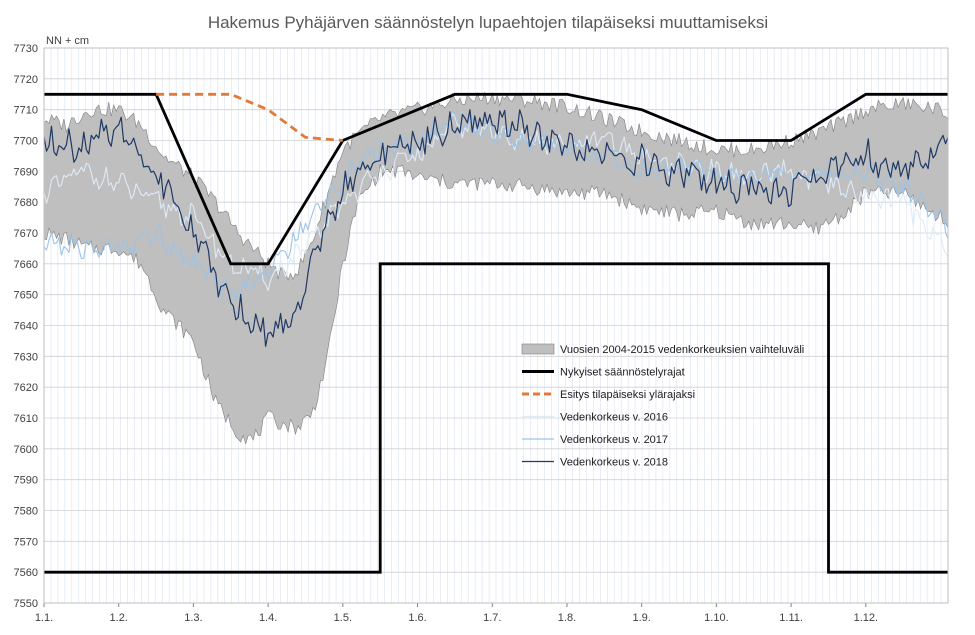 The width and height of the screenshot is (975, 635). Describe the element at coordinates (343, 618) in the screenshot. I see `x-tick-label: 1.5.` at that location.